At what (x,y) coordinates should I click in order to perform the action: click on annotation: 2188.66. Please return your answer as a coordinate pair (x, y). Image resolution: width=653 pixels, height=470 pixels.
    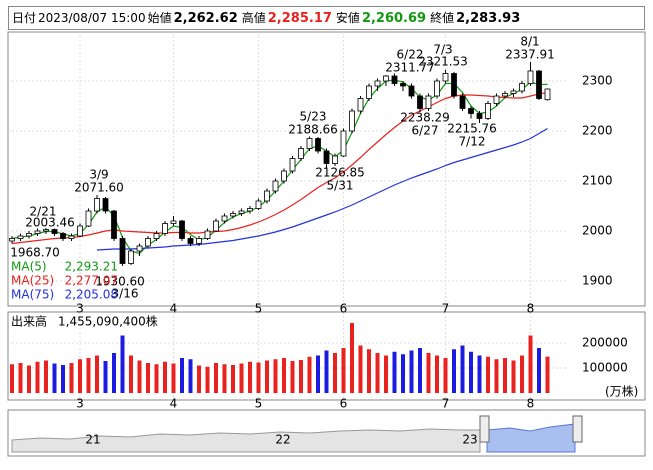
    Looking at the image, I should click on (313, 130).